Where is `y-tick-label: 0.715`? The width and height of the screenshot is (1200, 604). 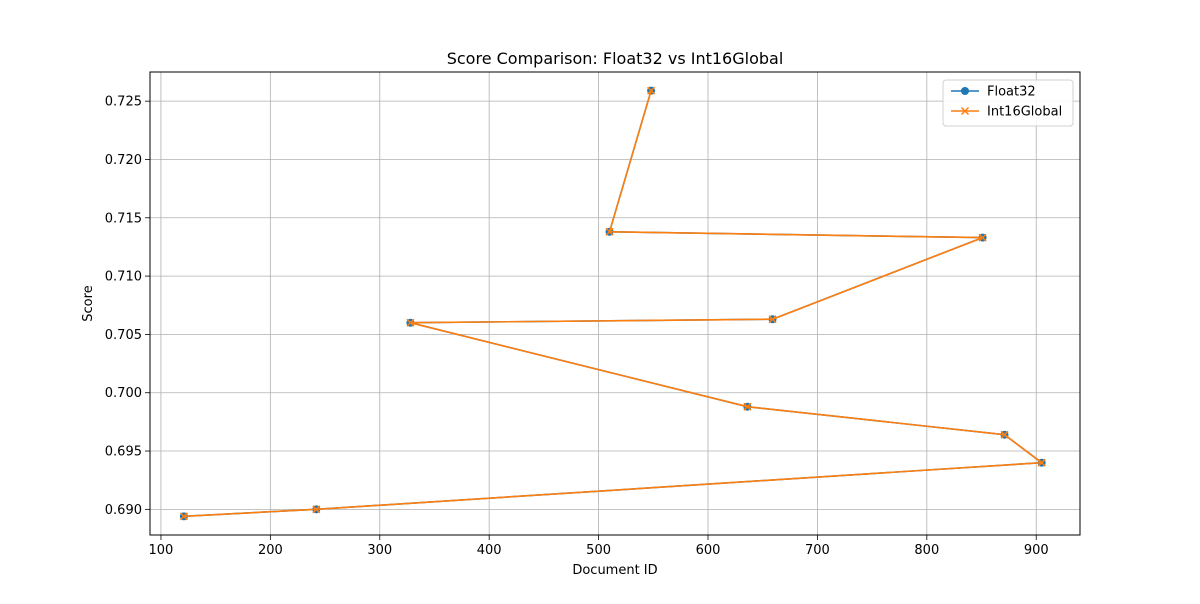 y-tick-label: 0.715 is located at coordinates (123, 218).